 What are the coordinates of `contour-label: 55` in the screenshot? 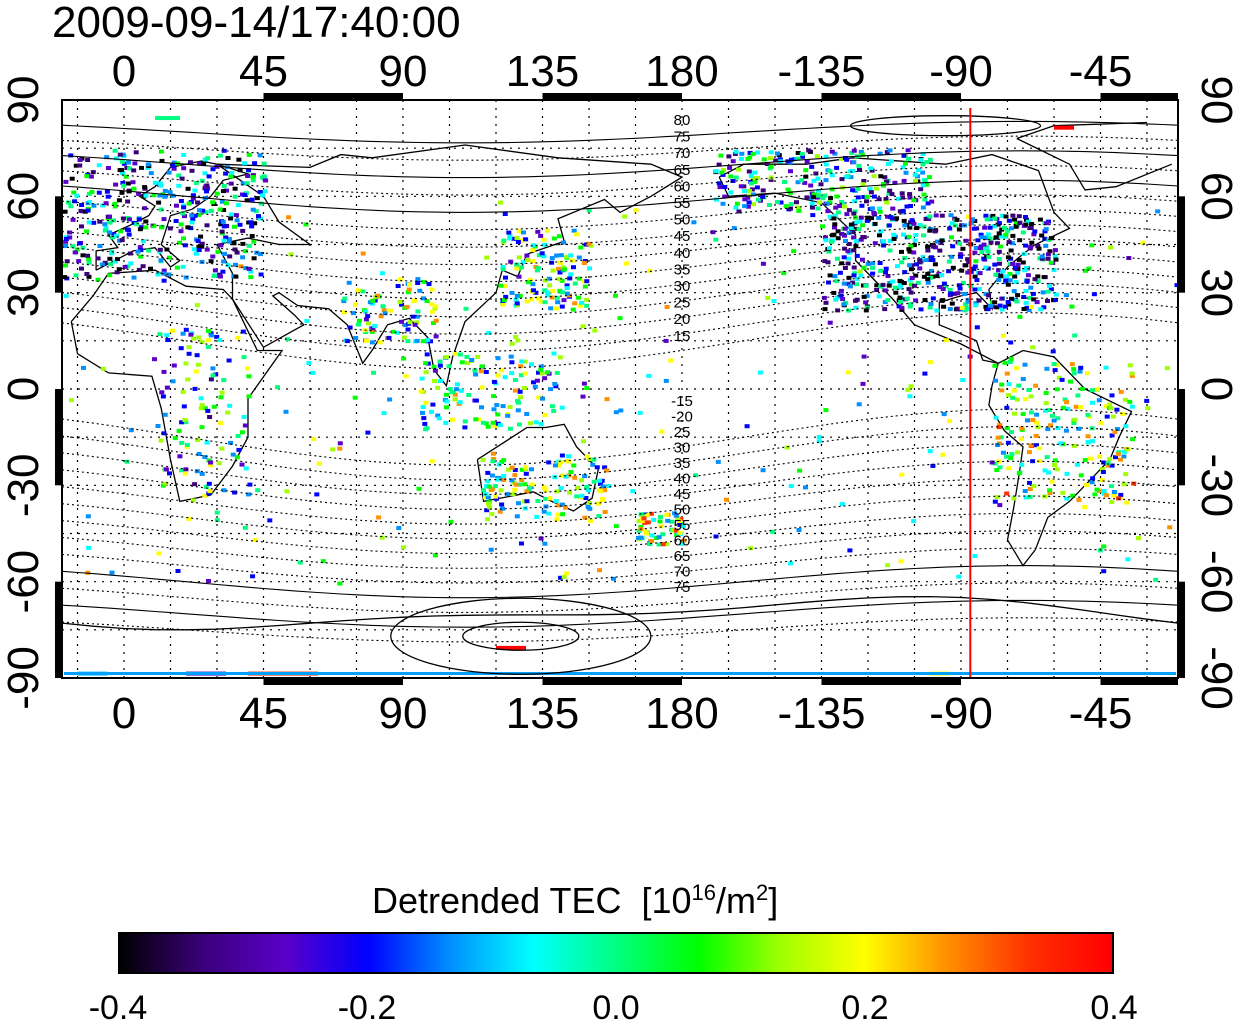 It's located at (682, 203).